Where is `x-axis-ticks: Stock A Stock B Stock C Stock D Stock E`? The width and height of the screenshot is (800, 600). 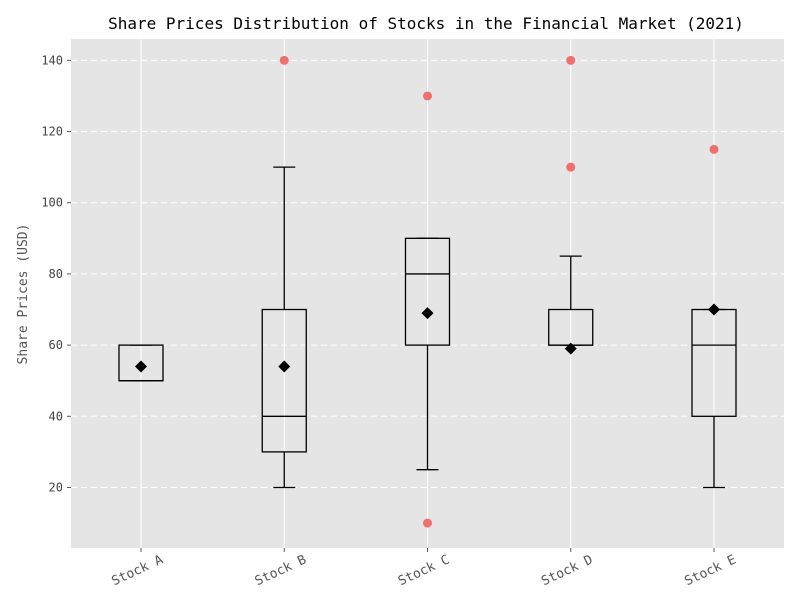
x-axis-ticks: Stock A Stock B Stock C Stock D Stock E is located at coordinates (424, 568).